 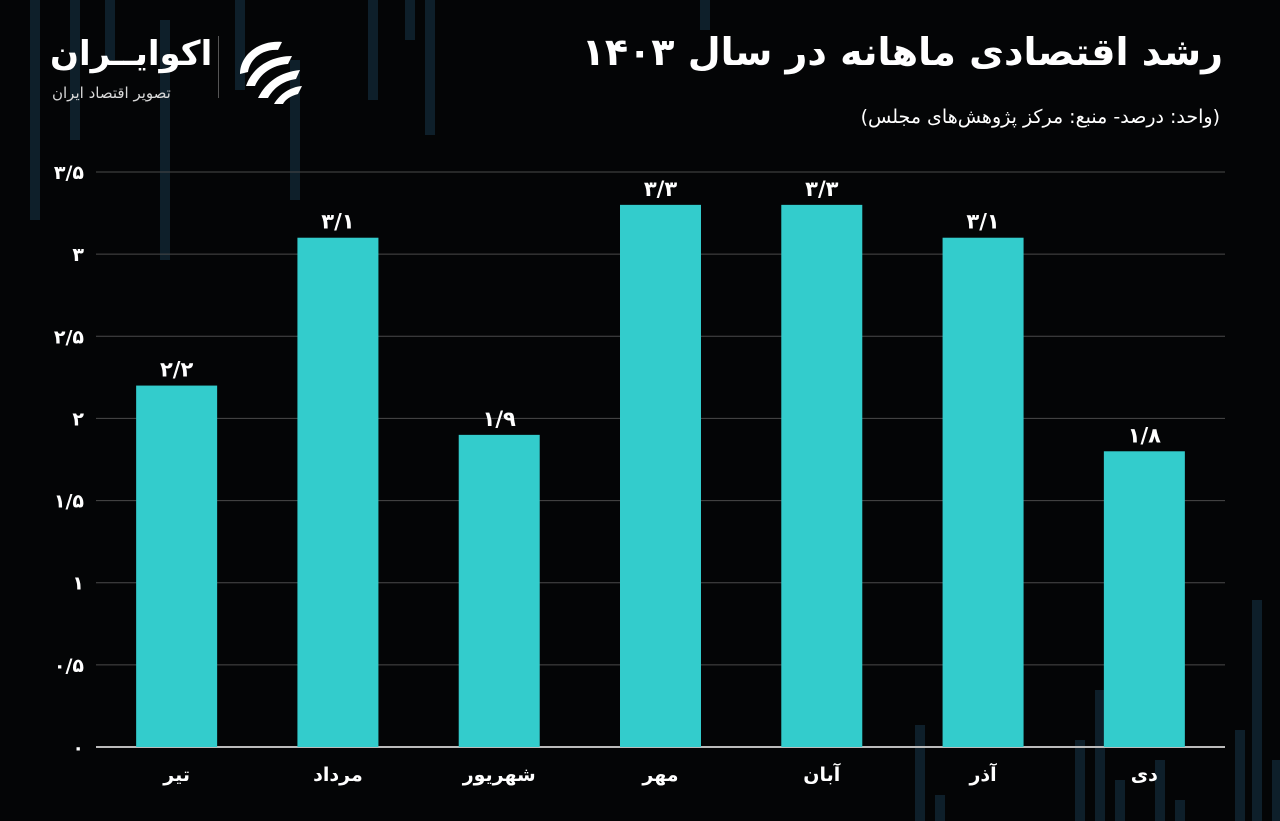 I want to click on data-label: ۱/۸, so click(x=1144, y=435).